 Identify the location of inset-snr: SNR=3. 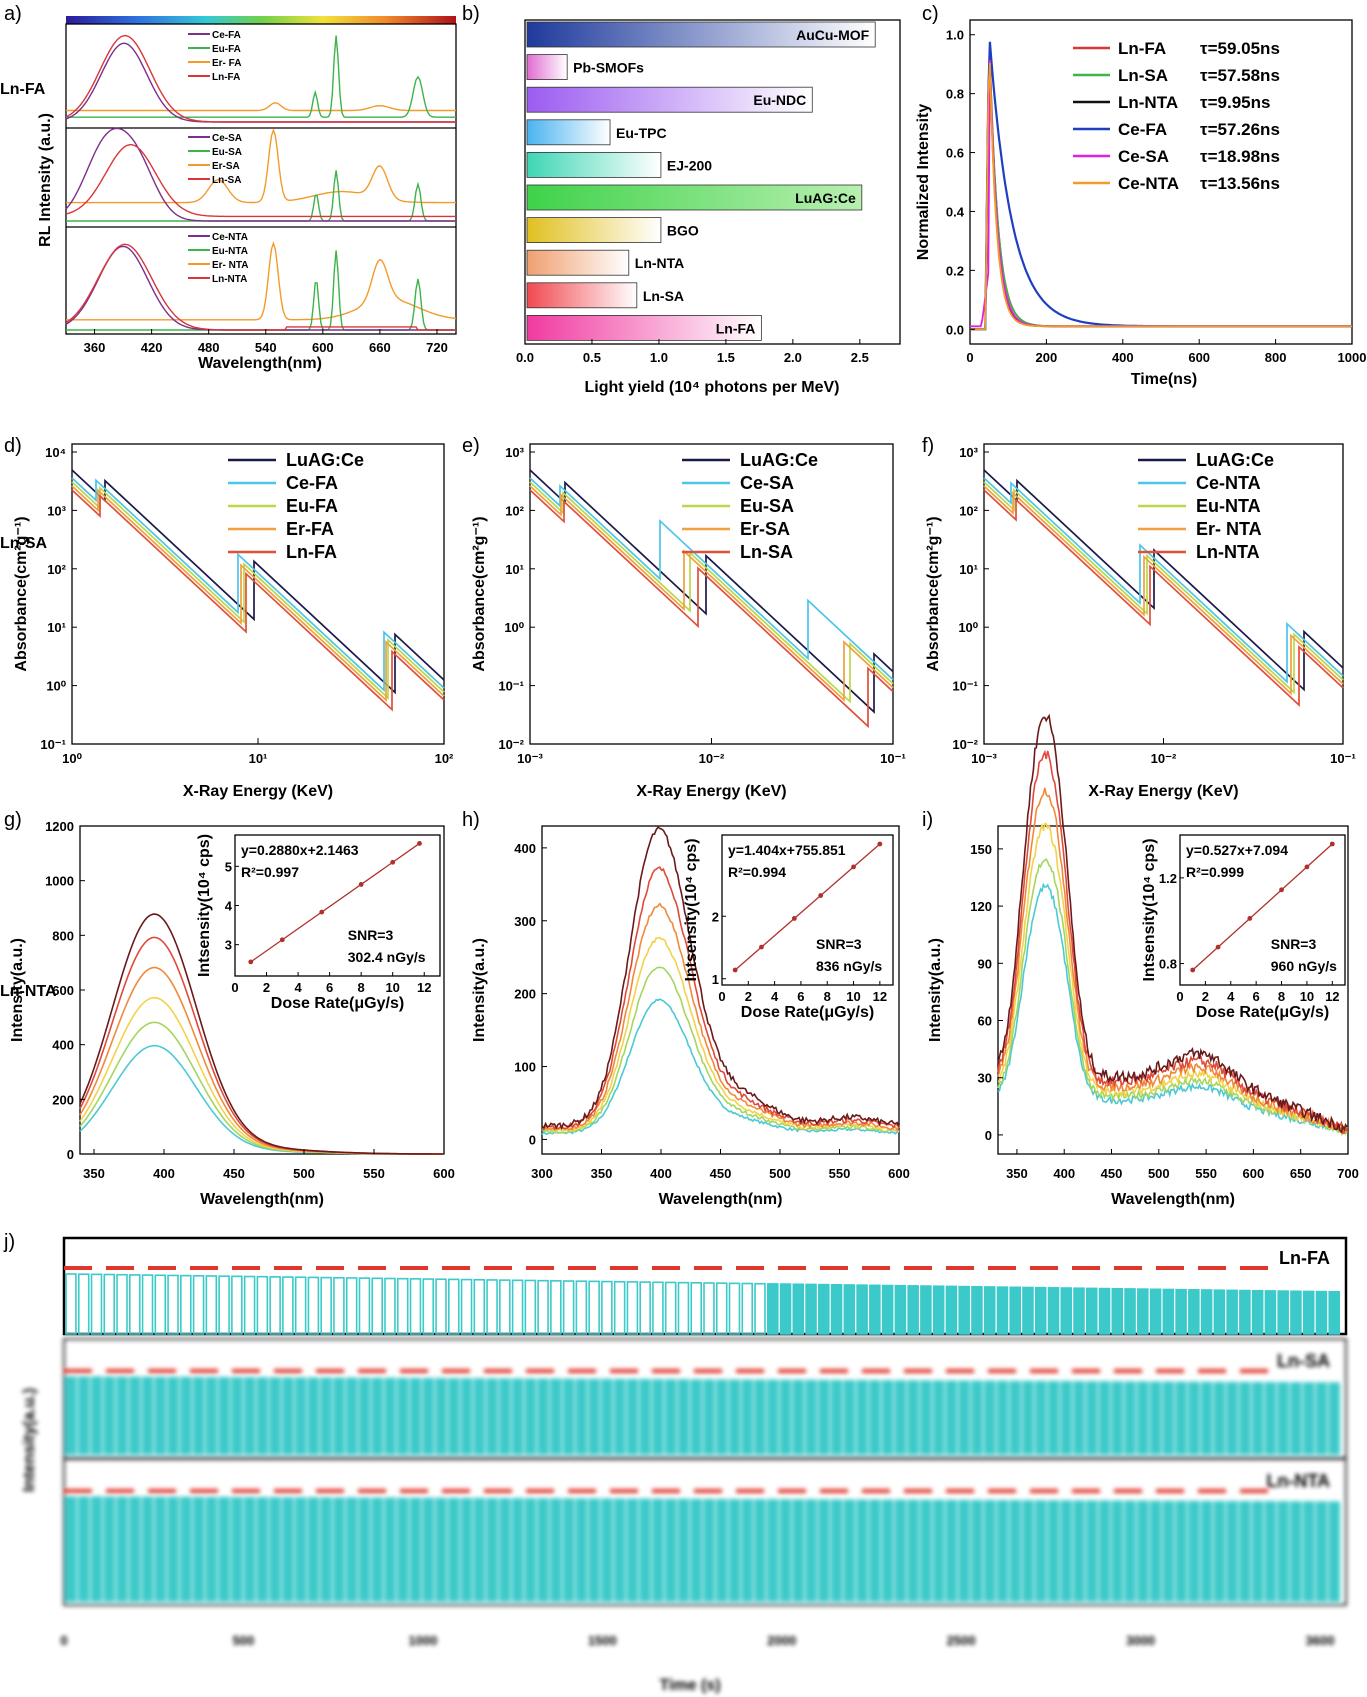
(1294, 944).